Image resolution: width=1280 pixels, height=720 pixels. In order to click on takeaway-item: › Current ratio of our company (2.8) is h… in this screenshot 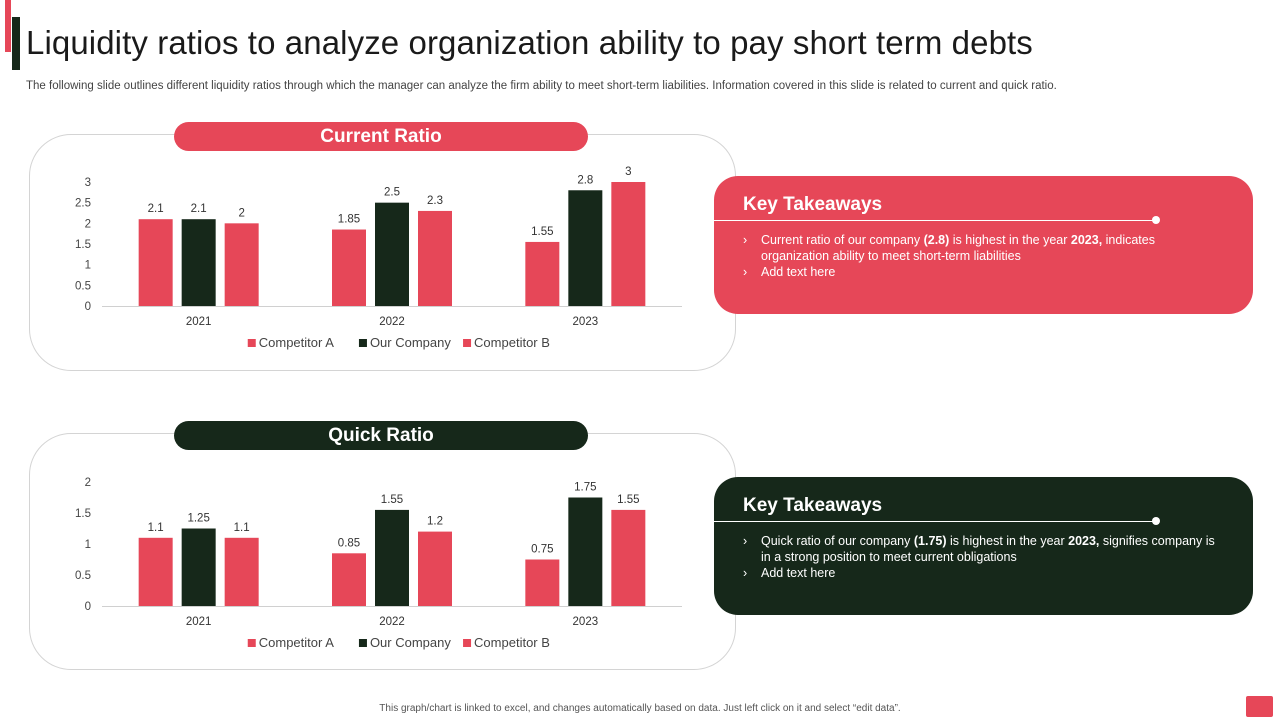, I will do `click(983, 248)`.